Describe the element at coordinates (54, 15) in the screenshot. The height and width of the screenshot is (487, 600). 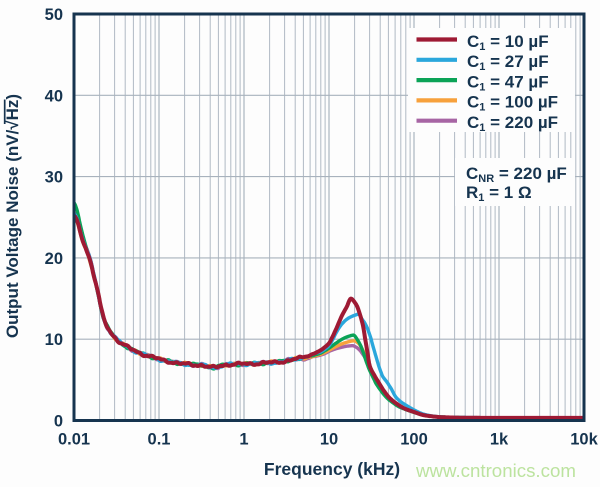
I see `svg-text: 50` at that location.